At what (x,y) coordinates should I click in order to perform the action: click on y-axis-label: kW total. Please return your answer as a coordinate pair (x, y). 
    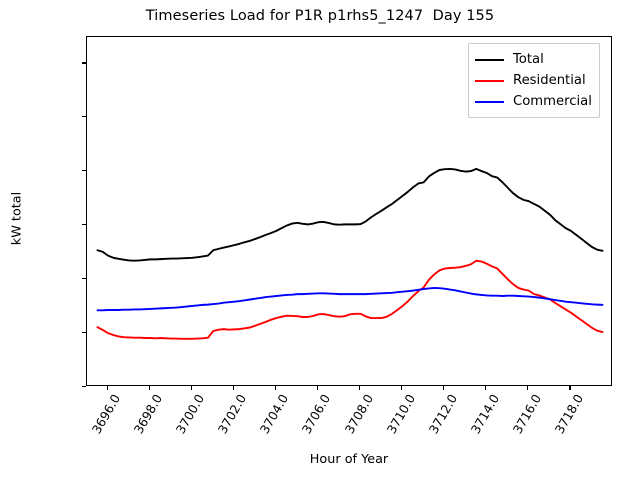
    Looking at the image, I should click on (17, 218).